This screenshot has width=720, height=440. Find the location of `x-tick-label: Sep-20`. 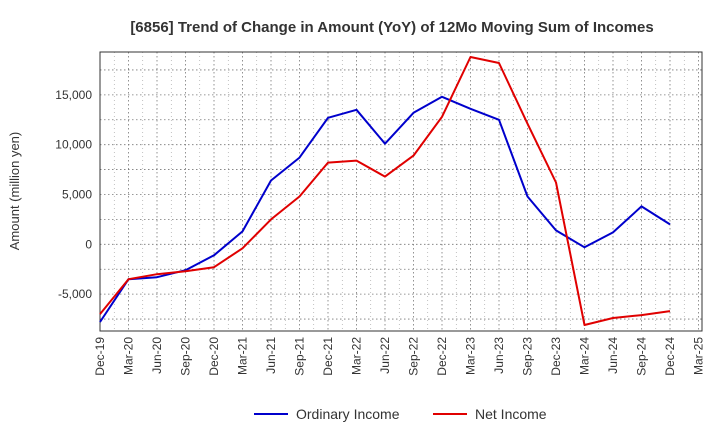

x-tick-label: Sep-20 is located at coordinates (186, 356).